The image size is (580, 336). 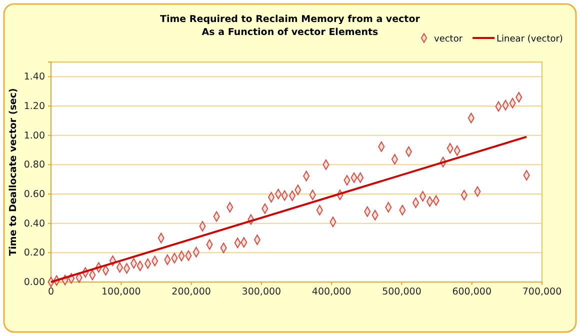 I want to click on x-tick-label: 600,000, so click(x=472, y=292).